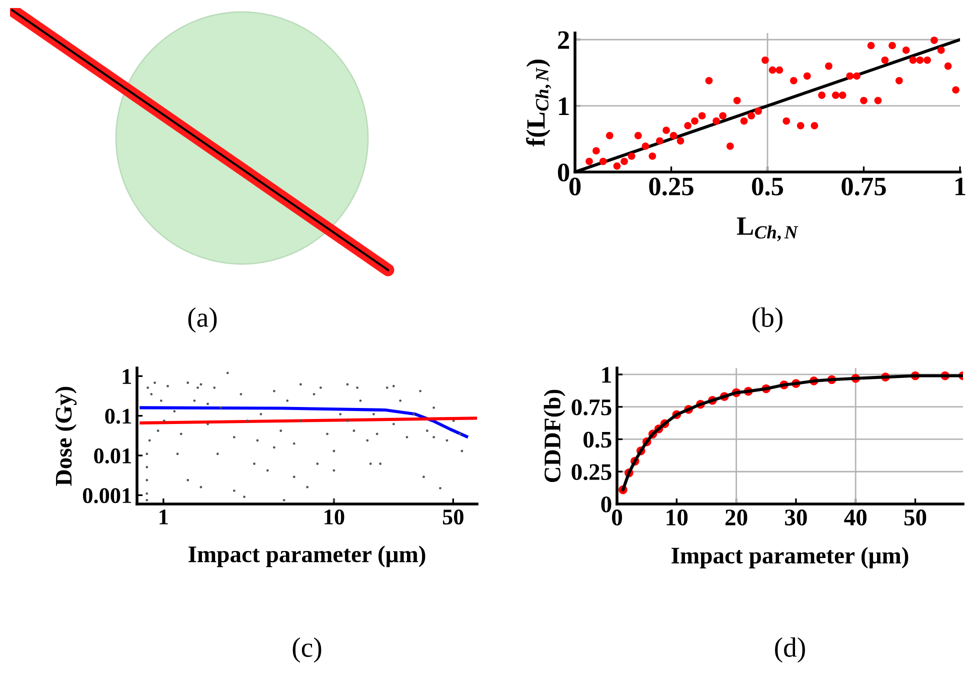 The width and height of the screenshot is (966, 673). Describe the element at coordinates (736, 518) in the screenshot. I see `x-tick-label: 20` at that location.